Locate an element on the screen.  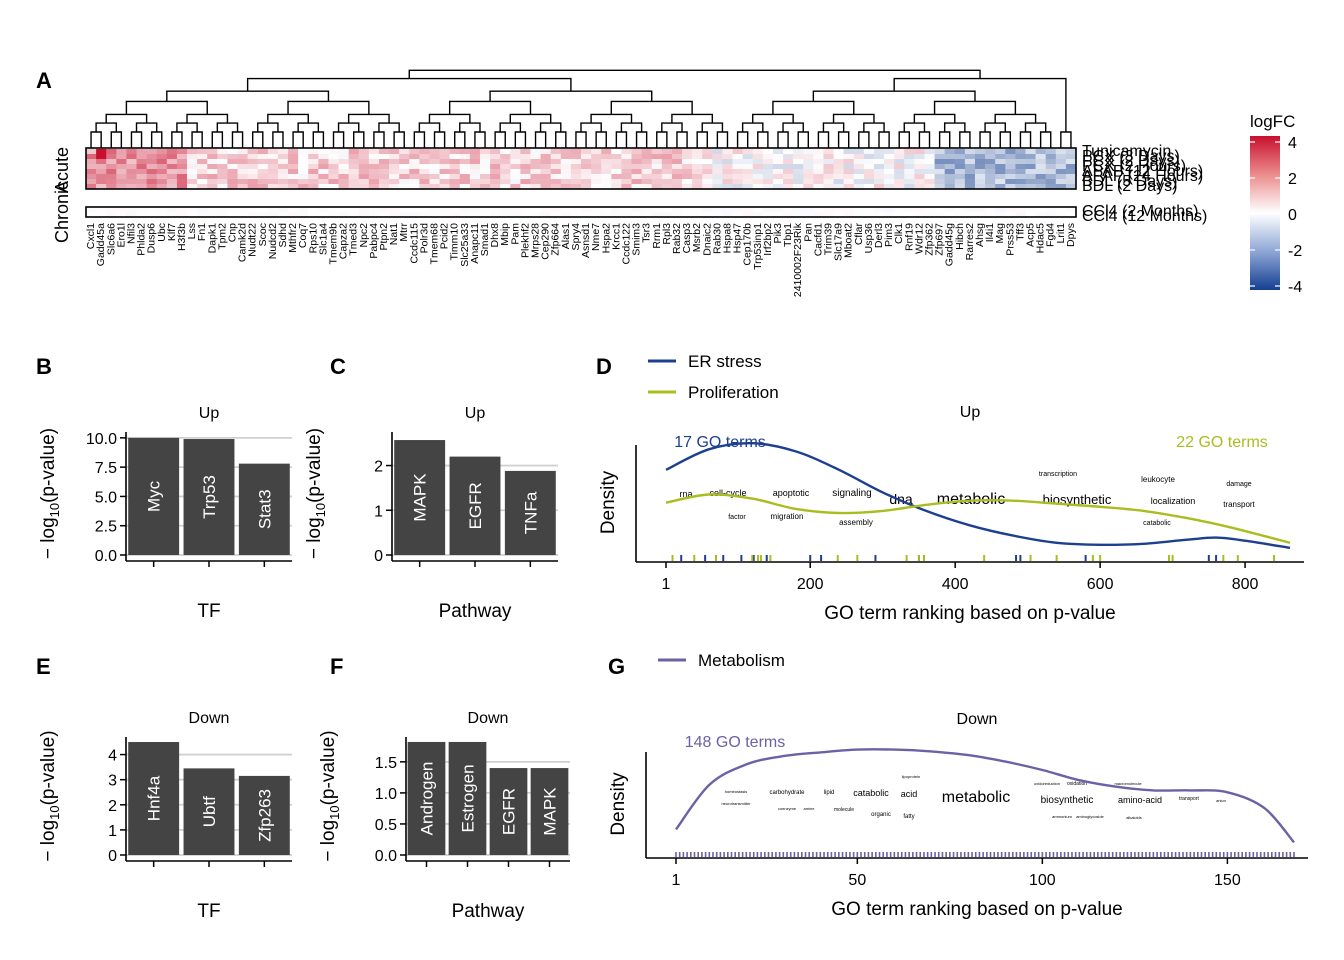
gene-label: Spry4 is located at coordinates (576, 237).